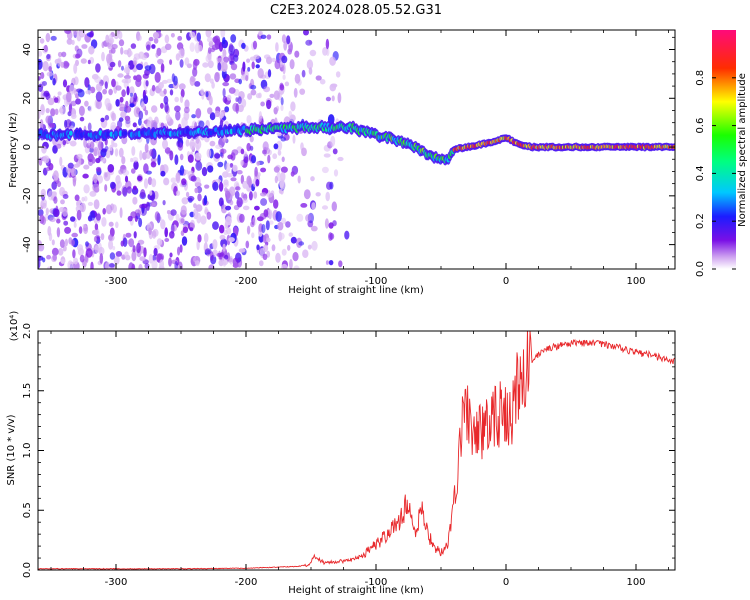  Describe the element at coordinates (27, 244) in the screenshot. I see `y-tick-label: -40` at that location.